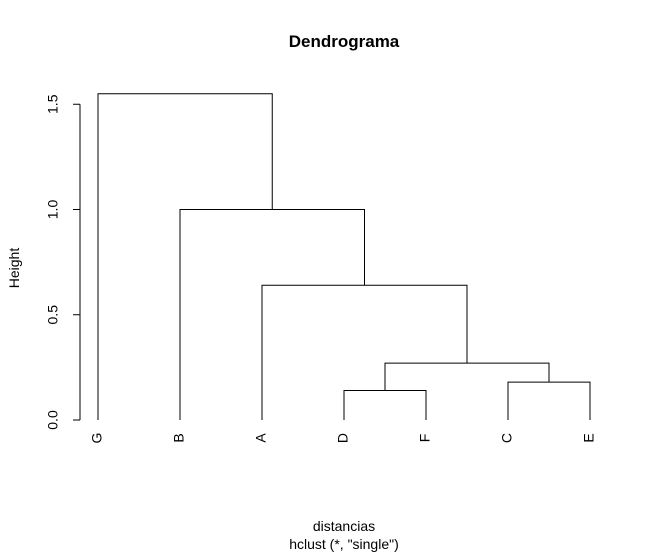 The width and height of the screenshot is (650, 556). What do you see at coordinates (53, 210) in the screenshot?
I see `y-tick-label: 1.0` at bounding box center [53, 210].